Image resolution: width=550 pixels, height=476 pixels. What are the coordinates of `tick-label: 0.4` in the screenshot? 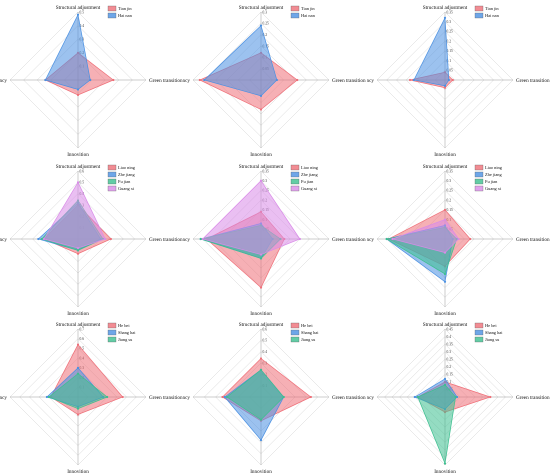 It's located at (448, 337).